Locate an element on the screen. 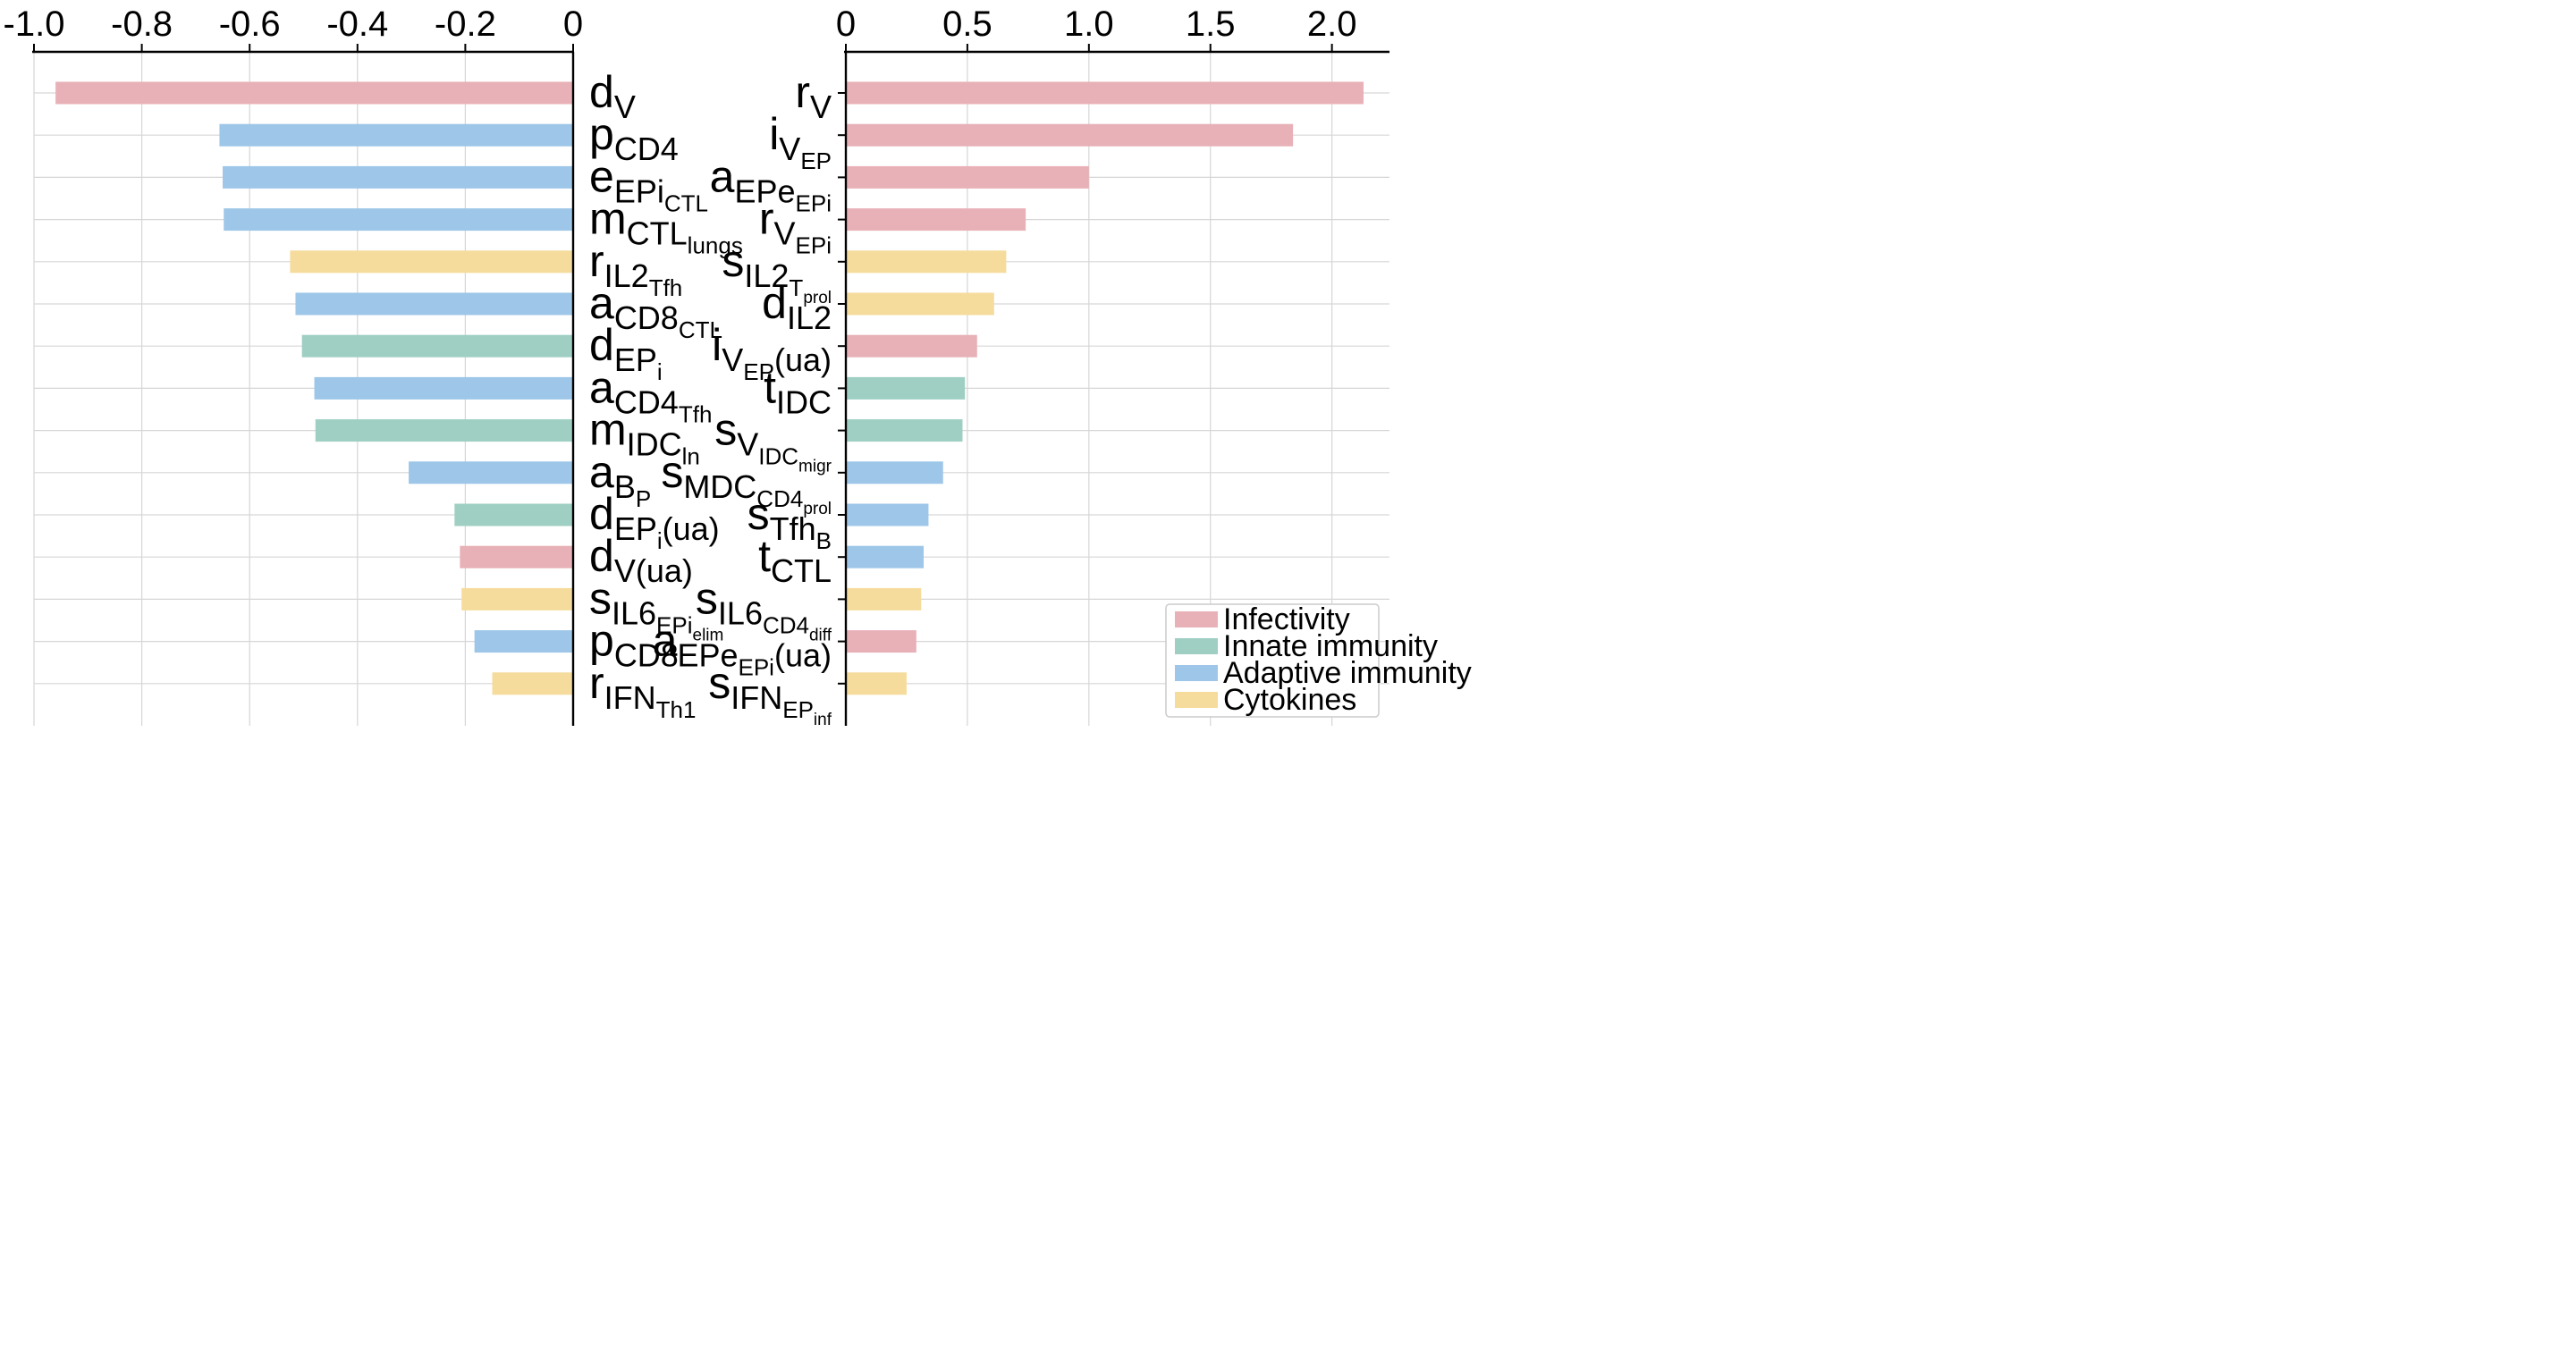 This screenshot has width=2576, height=1364. param-label-right: iVEP(ua) is located at coordinates (772, 352).